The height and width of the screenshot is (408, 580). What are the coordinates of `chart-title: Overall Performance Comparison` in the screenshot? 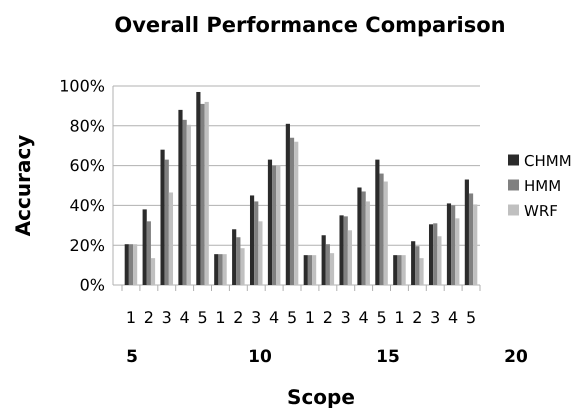 It's located at (310, 25).